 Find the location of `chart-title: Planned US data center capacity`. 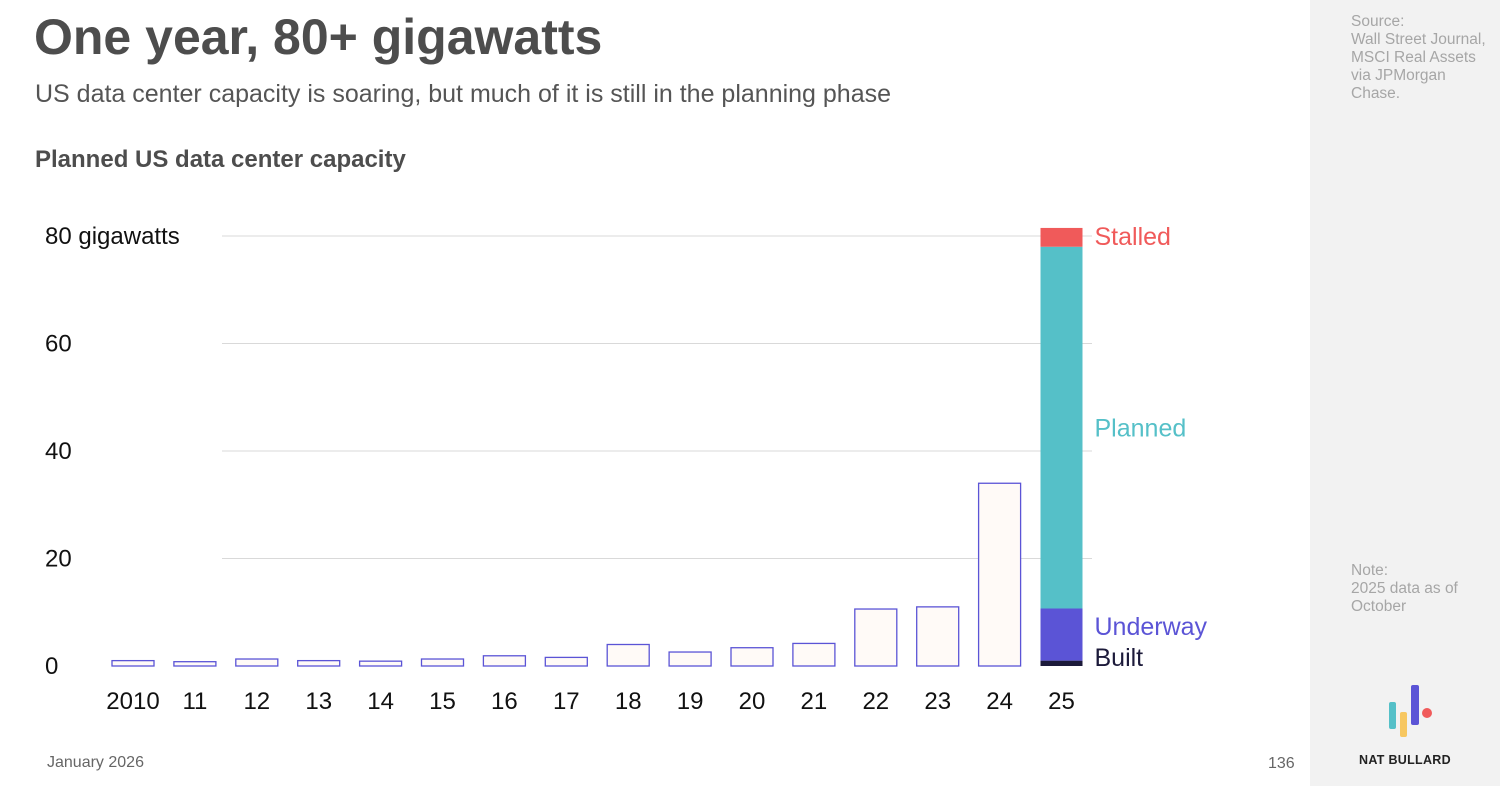

chart-title: Planned US data center capacity is located at coordinates (220, 159).